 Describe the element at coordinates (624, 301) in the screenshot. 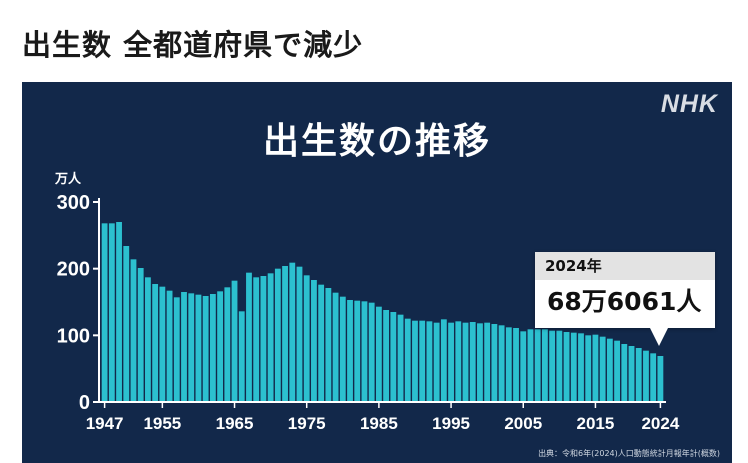

I see `callout-value: 68万6061人` at that location.